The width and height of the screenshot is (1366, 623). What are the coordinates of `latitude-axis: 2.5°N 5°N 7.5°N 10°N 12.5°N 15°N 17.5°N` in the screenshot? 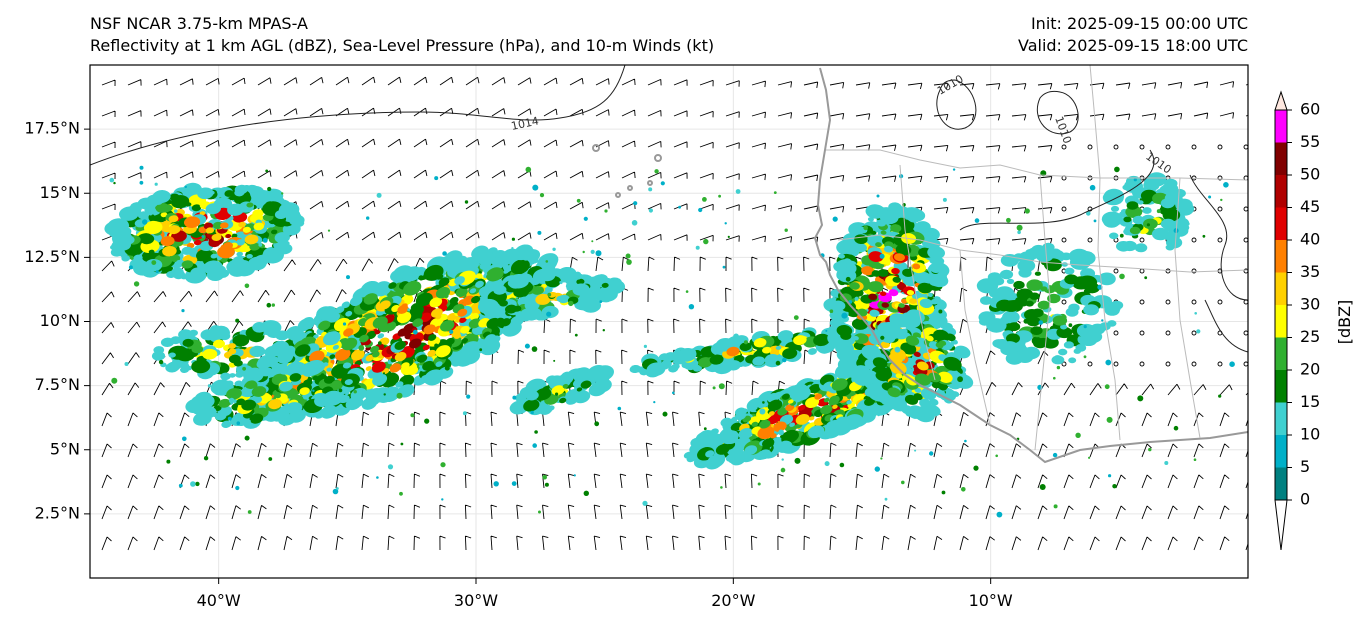 It's located at (57, 320).